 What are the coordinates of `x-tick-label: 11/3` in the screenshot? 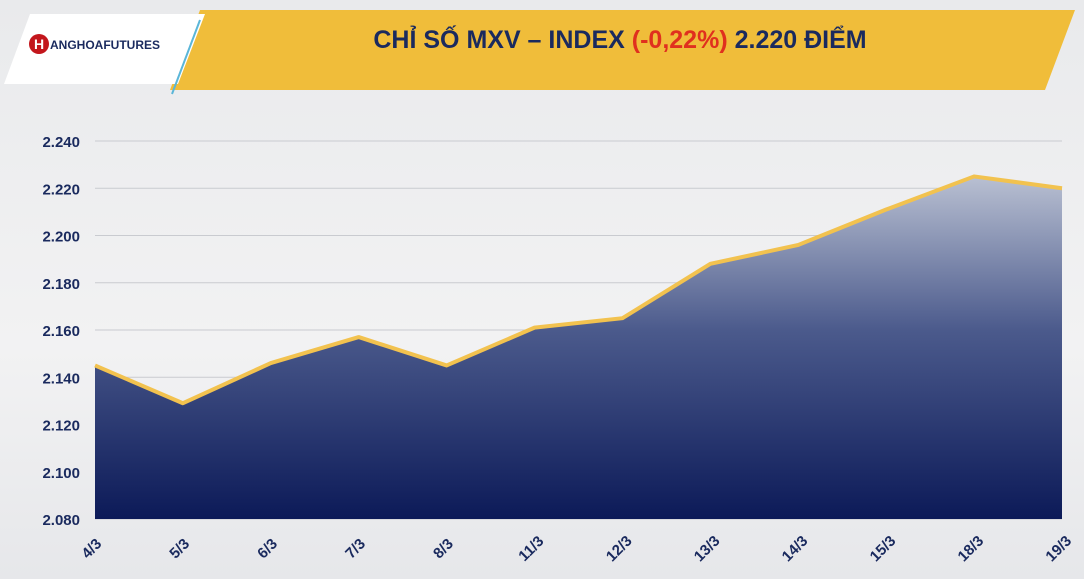 It's located at (531, 549).